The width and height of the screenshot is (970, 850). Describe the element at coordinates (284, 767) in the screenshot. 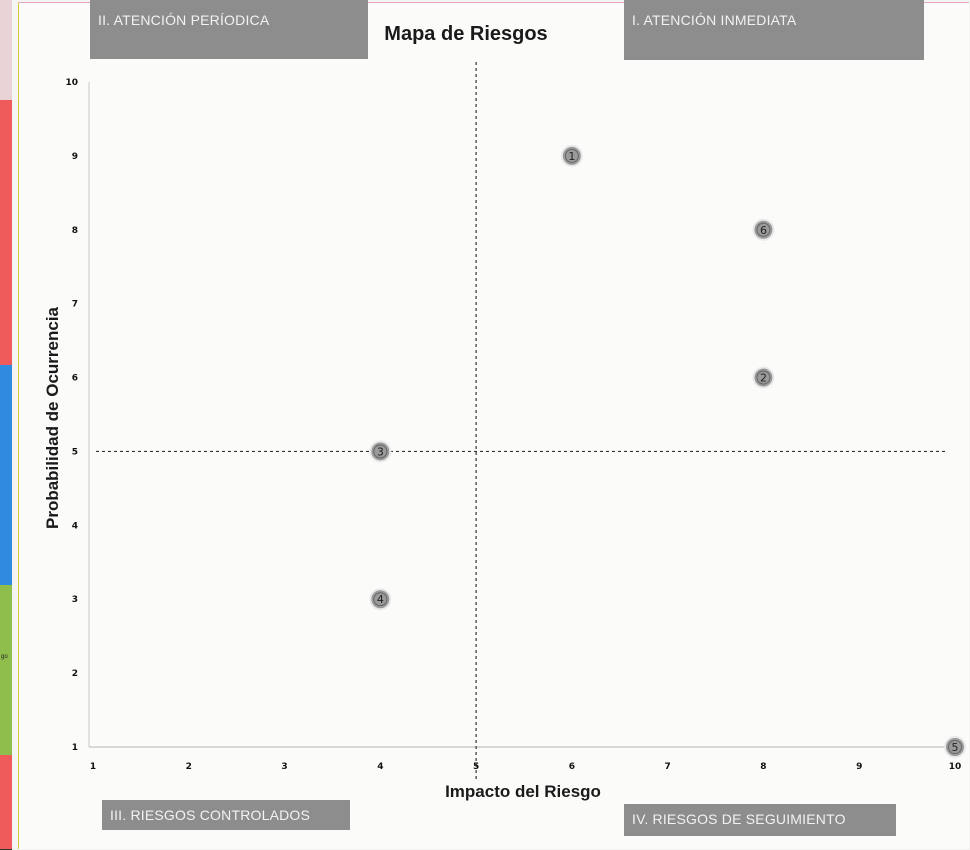

I see `x-tick-label: 3` at that location.